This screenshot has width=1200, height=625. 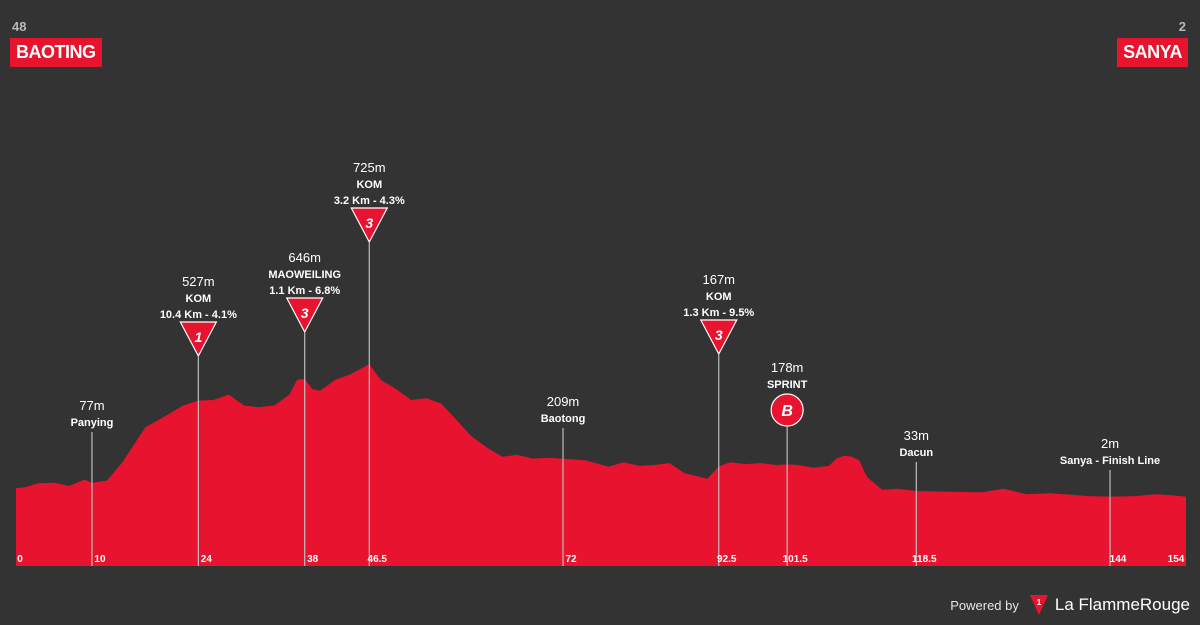 I want to click on flamme-rouge-logo-icon: 1, so click(x=1038, y=605).